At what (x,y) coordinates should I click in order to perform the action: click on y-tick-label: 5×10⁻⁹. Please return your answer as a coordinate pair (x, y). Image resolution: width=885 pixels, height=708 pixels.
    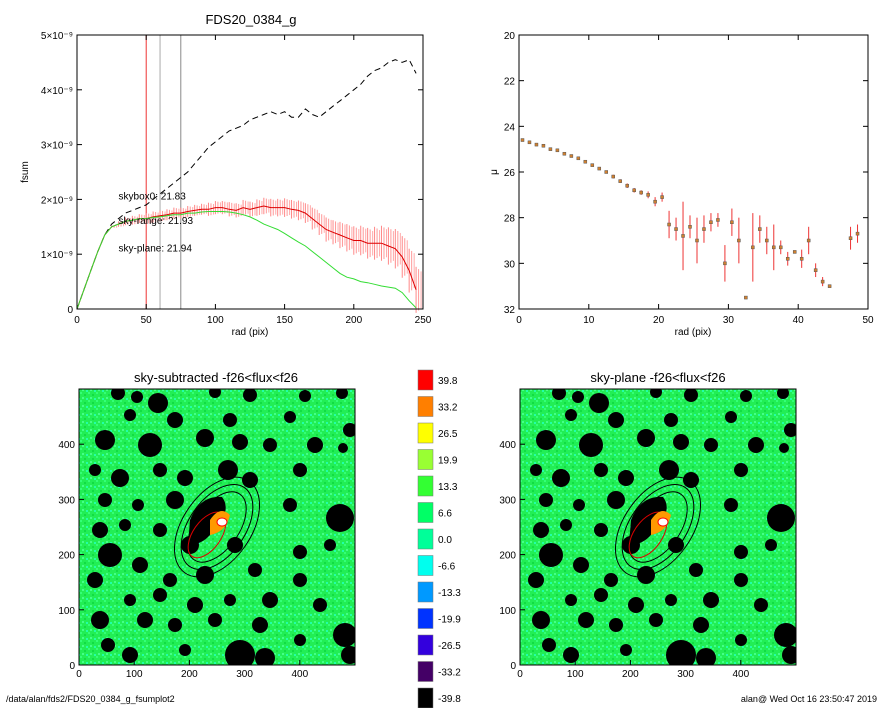
    Looking at the image, I should click on (57, 36).